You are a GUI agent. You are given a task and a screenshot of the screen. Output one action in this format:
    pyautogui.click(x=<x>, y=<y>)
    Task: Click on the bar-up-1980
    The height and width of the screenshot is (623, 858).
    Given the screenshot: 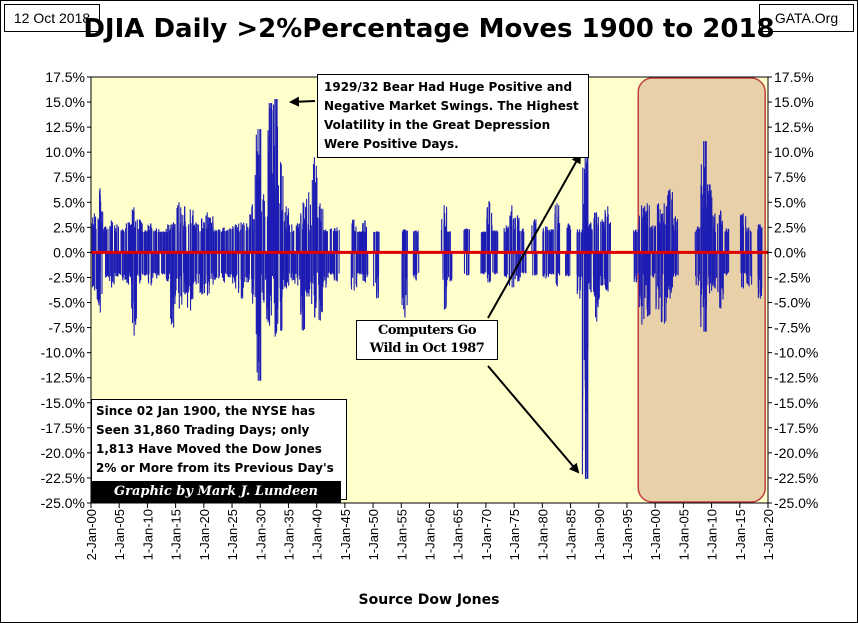 What is the action you would take?
    pyautogui.click(x=543, y=240)
    